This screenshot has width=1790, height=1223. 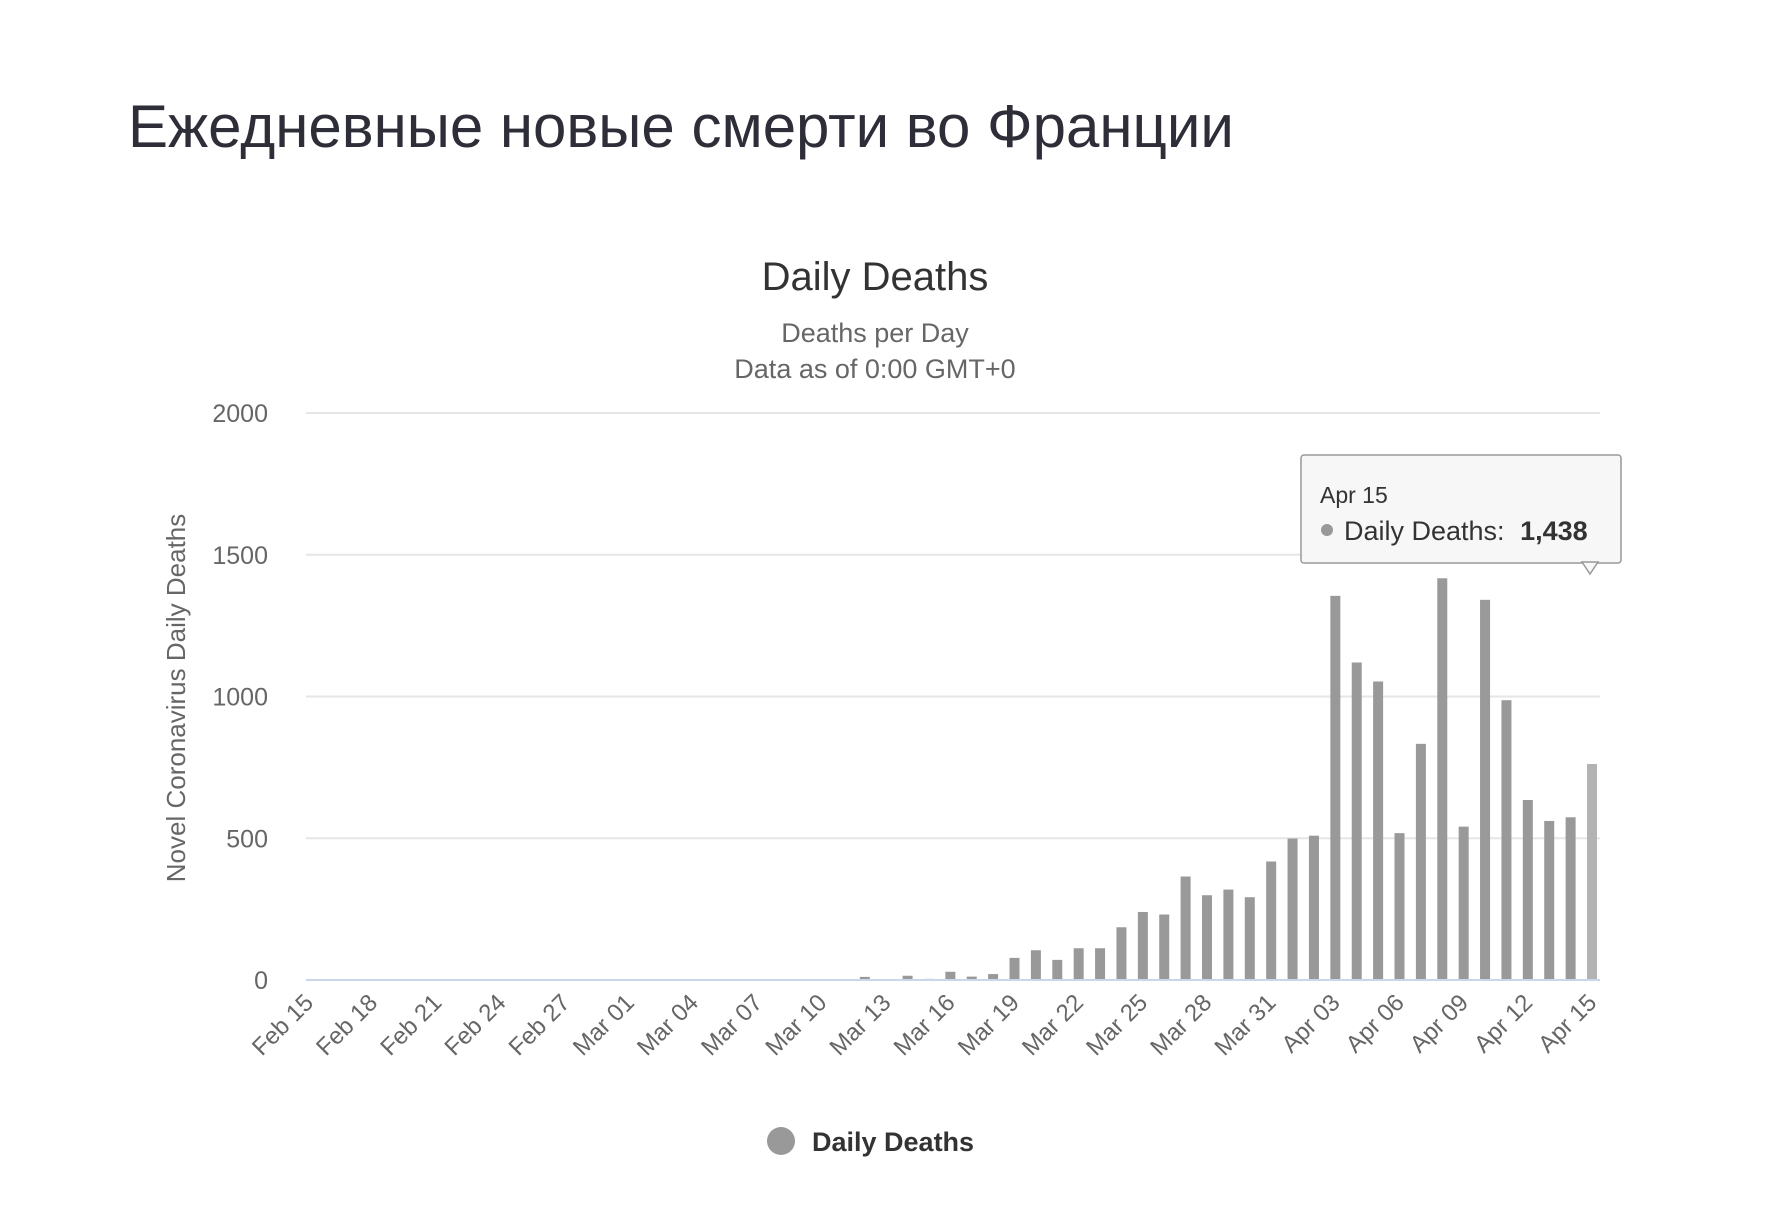 What do you see at coordinates (1461, 509) in the screenshot?
I see `tooltip-box` at bounding box center [1461, 509].